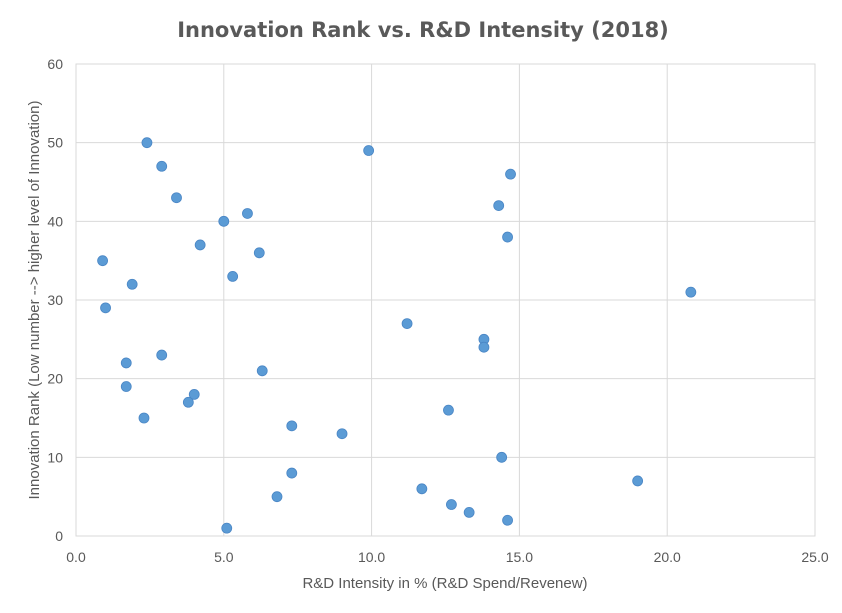 The height and width of the screenshot is (613, 842). Describe the element at coordinates (371, 557) in the screenshot. I see `x-tick-label: 10.0` at that location.